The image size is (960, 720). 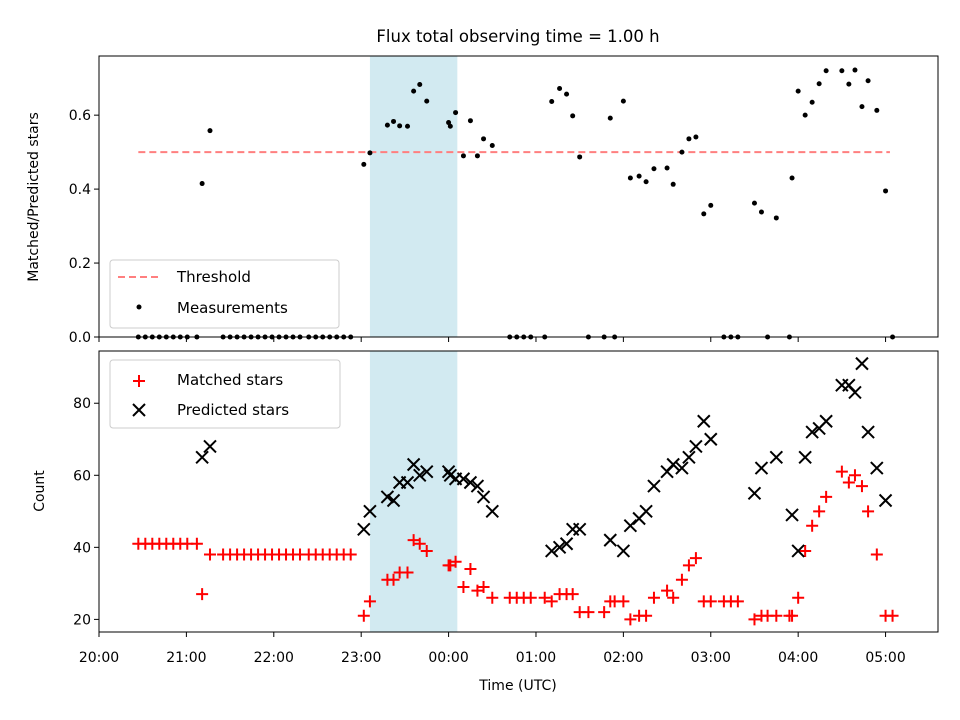 What do you see at coordinates (233, 410) in the screenshot?
I see `legend-predicted-label: Predicted stars` at bounding box center [233, 410].